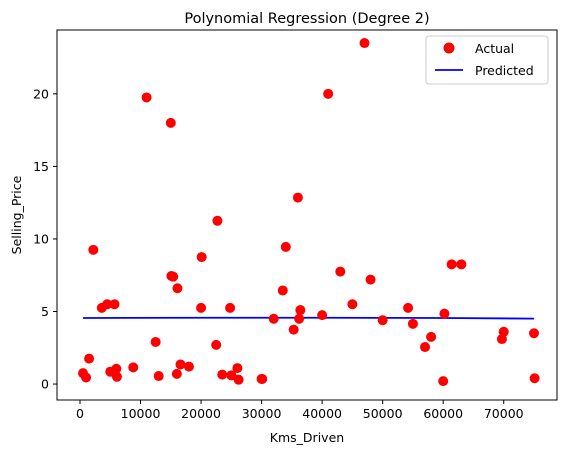 The height and width of the screenshot is (453, 563). What do you see at coordinates (41, 93) in the screenshot?
I see `y-tick-label: 20` at bounding box center [41, 93].